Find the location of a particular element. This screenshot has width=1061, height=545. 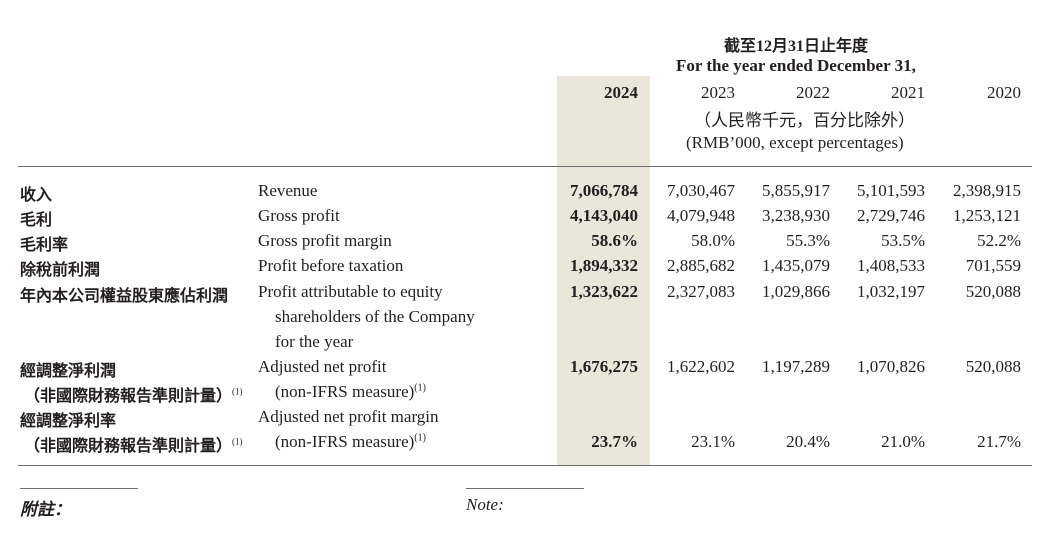

gross-margin-2022: 55.3% is located at coordinates (808, 240).